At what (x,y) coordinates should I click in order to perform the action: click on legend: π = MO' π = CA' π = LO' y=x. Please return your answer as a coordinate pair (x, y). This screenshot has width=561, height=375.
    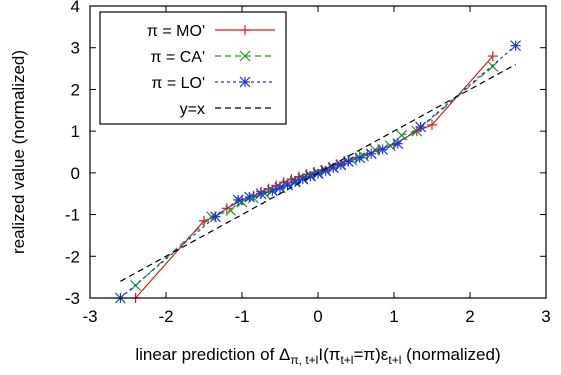
    Looking at the image, I should click on (193, 68).